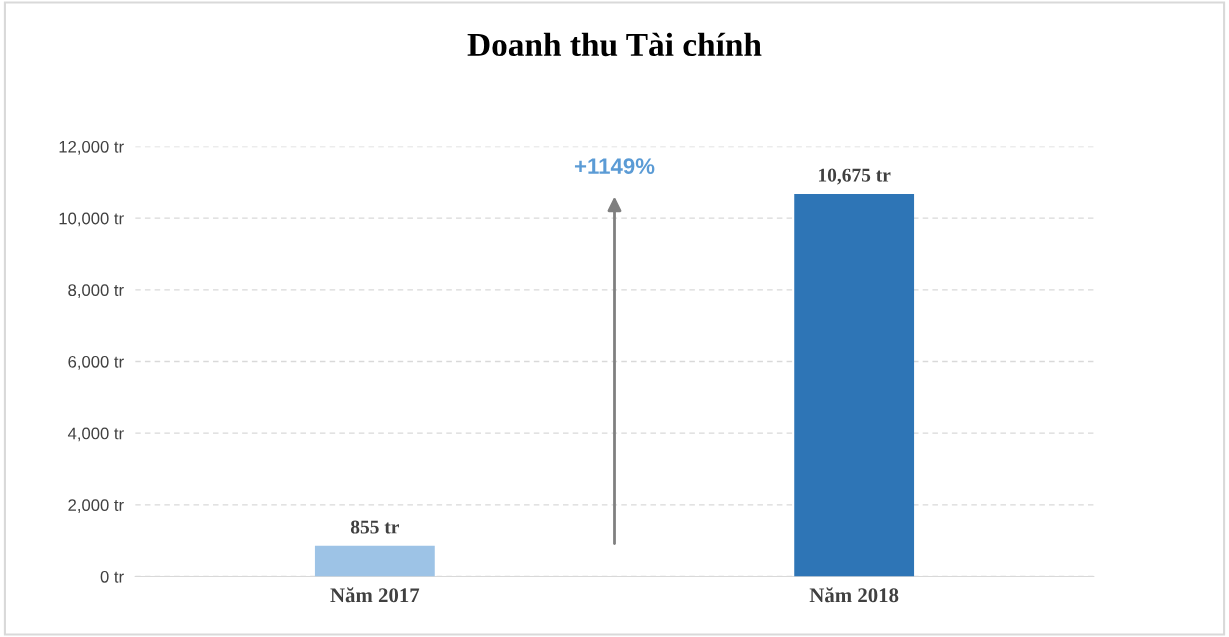 The height and width of the screenshot is (637, 1229). I want to click on y-tick-label: 6,000 tr, so click(96, 362).